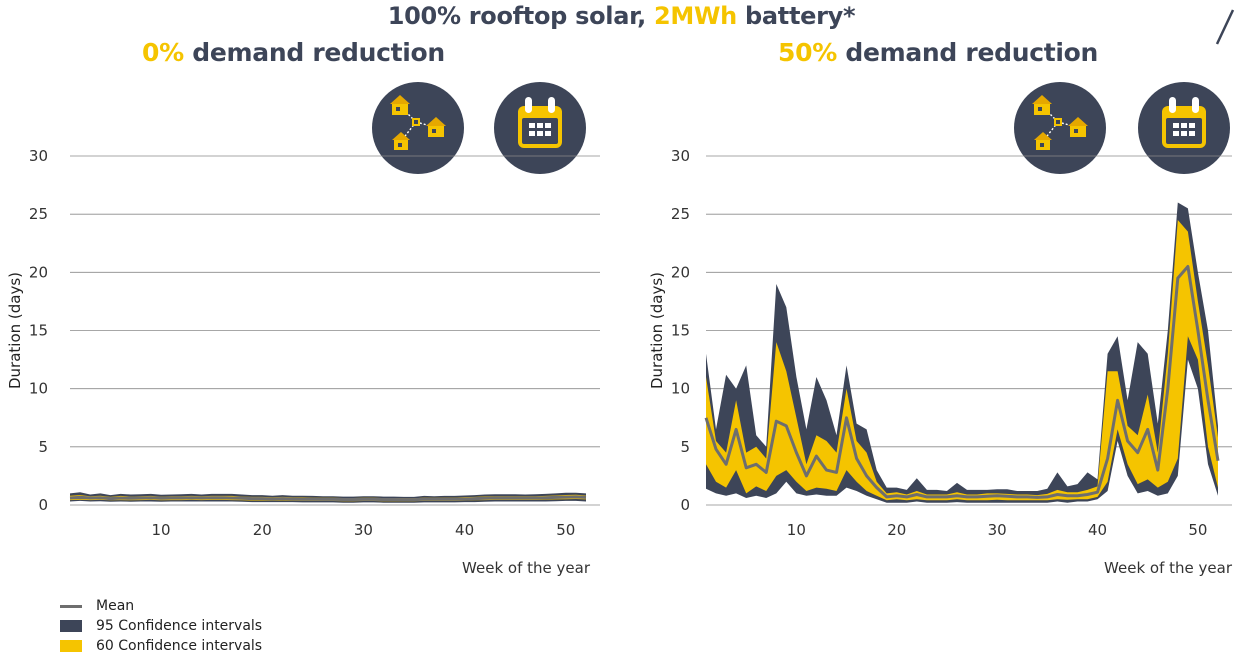 The width and height of the screenshot is (1243, 670). What do you see at coordinates (967, 52) in the screenshot?
I see `right-subtitle-rest: demand reduction` at bounding box center [967, 52].